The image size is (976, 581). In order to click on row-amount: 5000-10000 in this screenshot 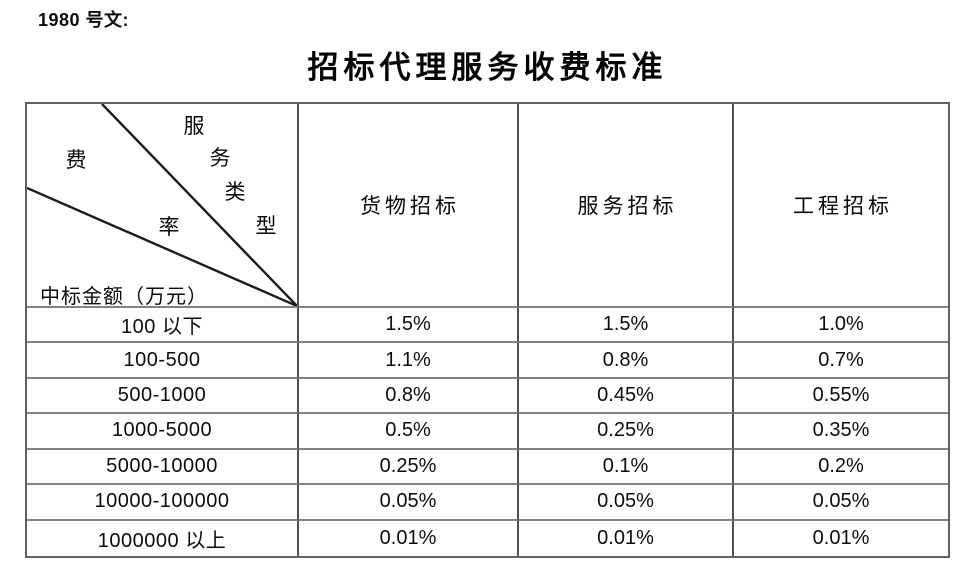, I will do `click(163, 467)`.